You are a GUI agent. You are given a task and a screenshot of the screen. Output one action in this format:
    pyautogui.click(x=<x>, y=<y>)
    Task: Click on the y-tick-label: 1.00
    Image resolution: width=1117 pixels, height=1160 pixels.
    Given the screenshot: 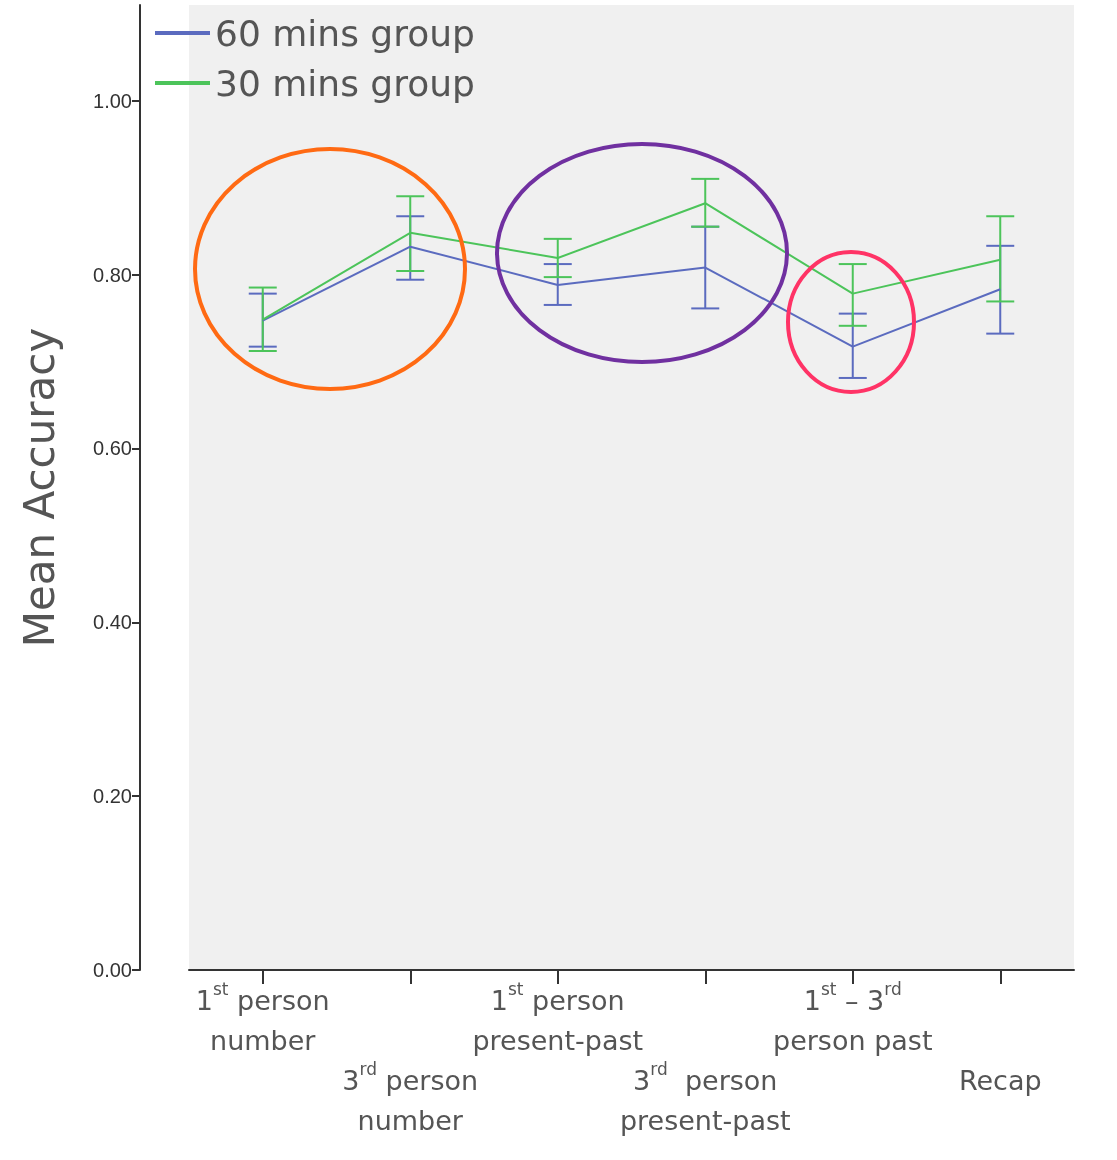 What is the action you would take?
    pyautogui.click(x=112, y=100)
    